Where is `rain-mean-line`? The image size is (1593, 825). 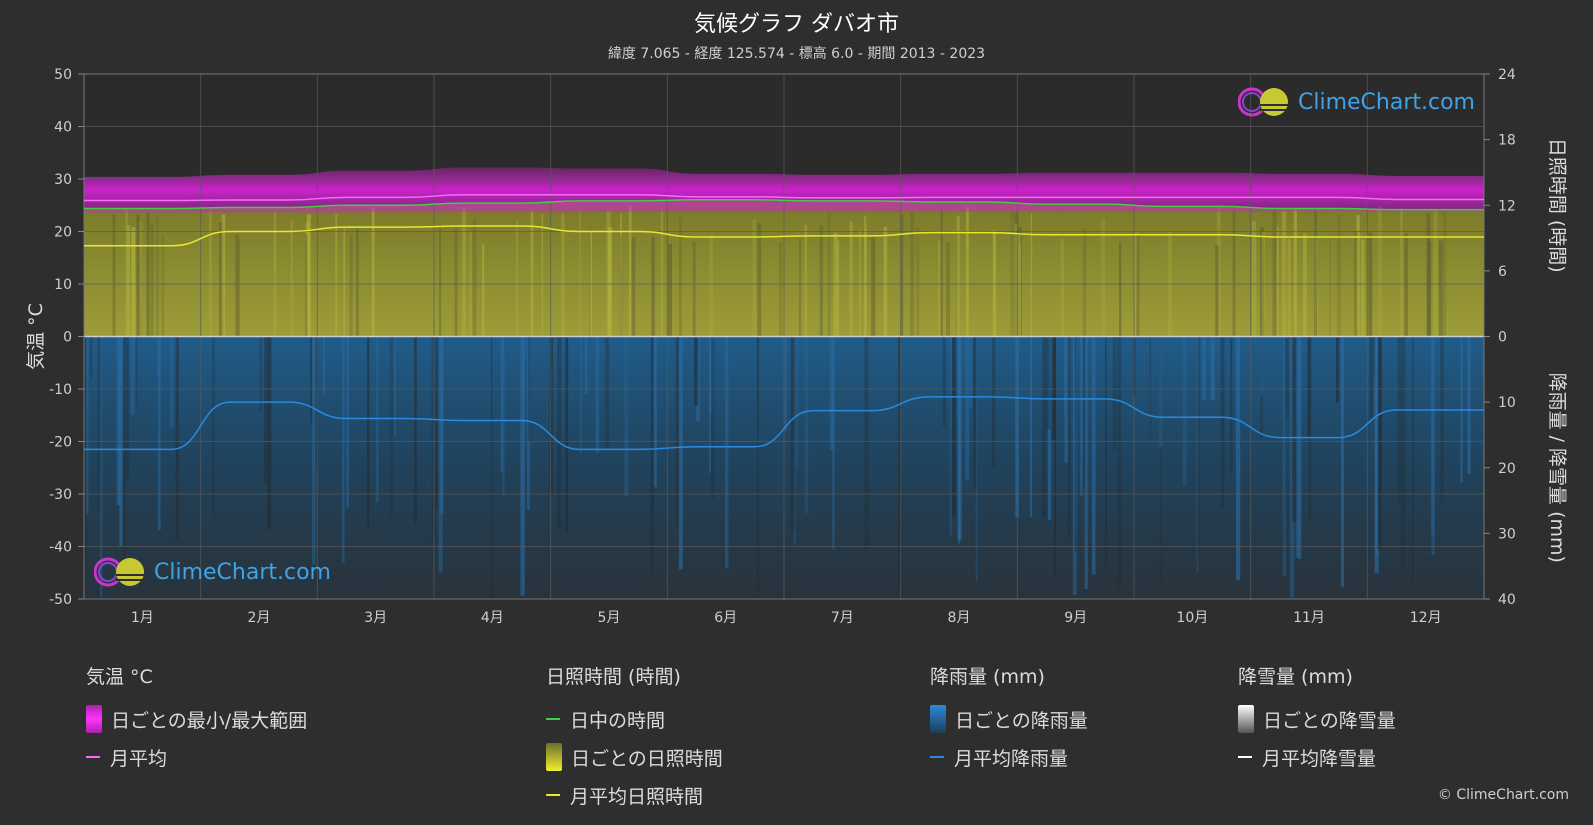 rain-mean-line is located at coordinates (784, 423).